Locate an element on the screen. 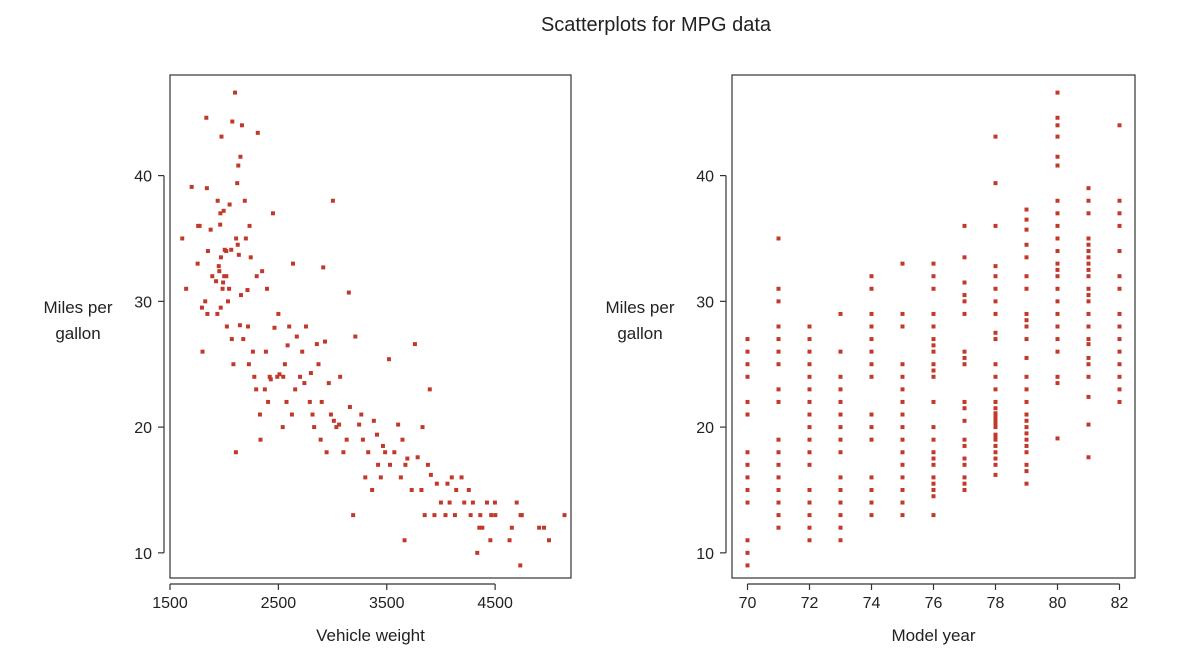  x-tick-label: 3500 is located at coordinates (387, 603).